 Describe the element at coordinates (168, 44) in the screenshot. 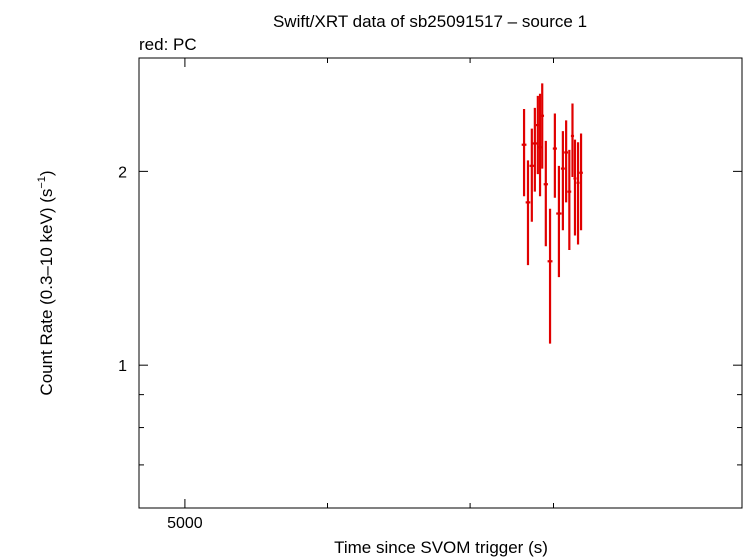

I see `chart-subtitle: red: PC` at that location.